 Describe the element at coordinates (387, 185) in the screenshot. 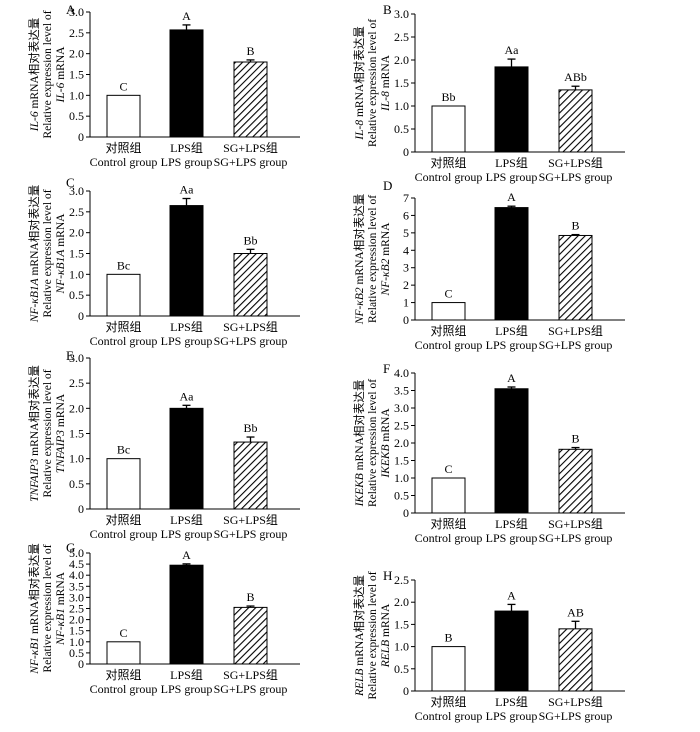

I see `panel-letter: D` at that location.